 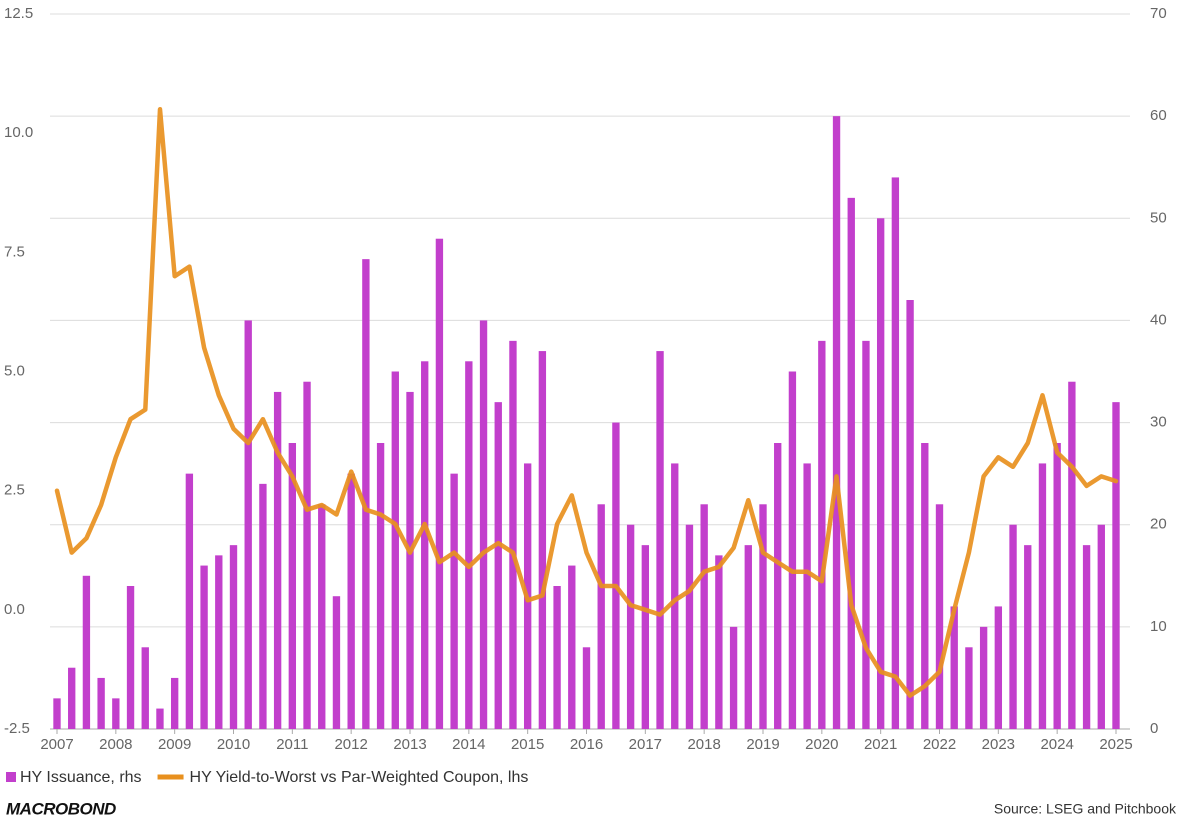 What do you see at coordinates (998, 744) in the screenshot?
I see `x-tick-label: 2023` at bounding box center [998, 744].